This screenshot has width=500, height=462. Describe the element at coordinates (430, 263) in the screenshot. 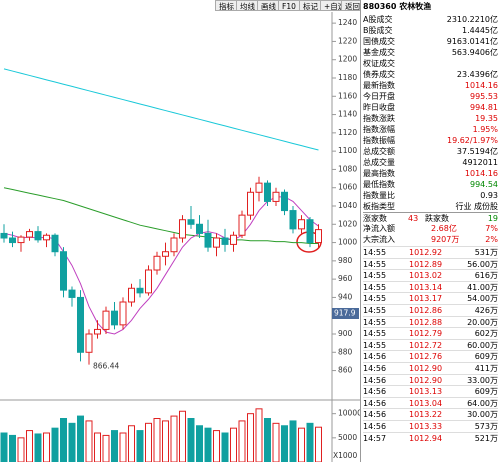

I see `trade-row: 14:55 1012.89 56.00万` at that location.